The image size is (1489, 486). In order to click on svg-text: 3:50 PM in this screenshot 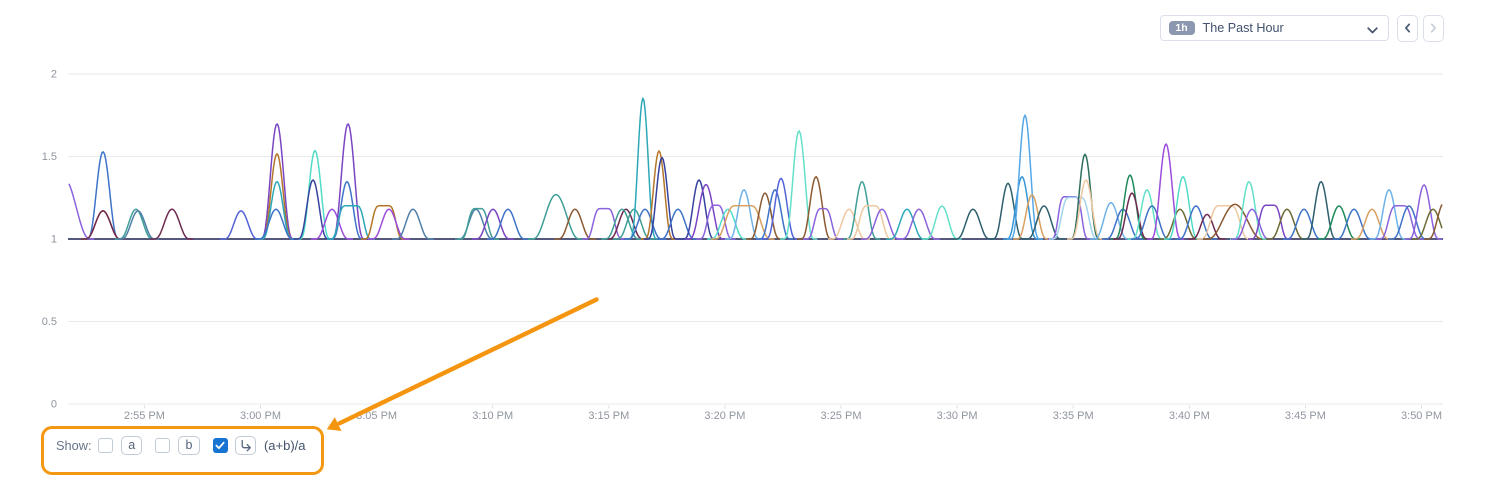, I will do `click(1421, 416)`.